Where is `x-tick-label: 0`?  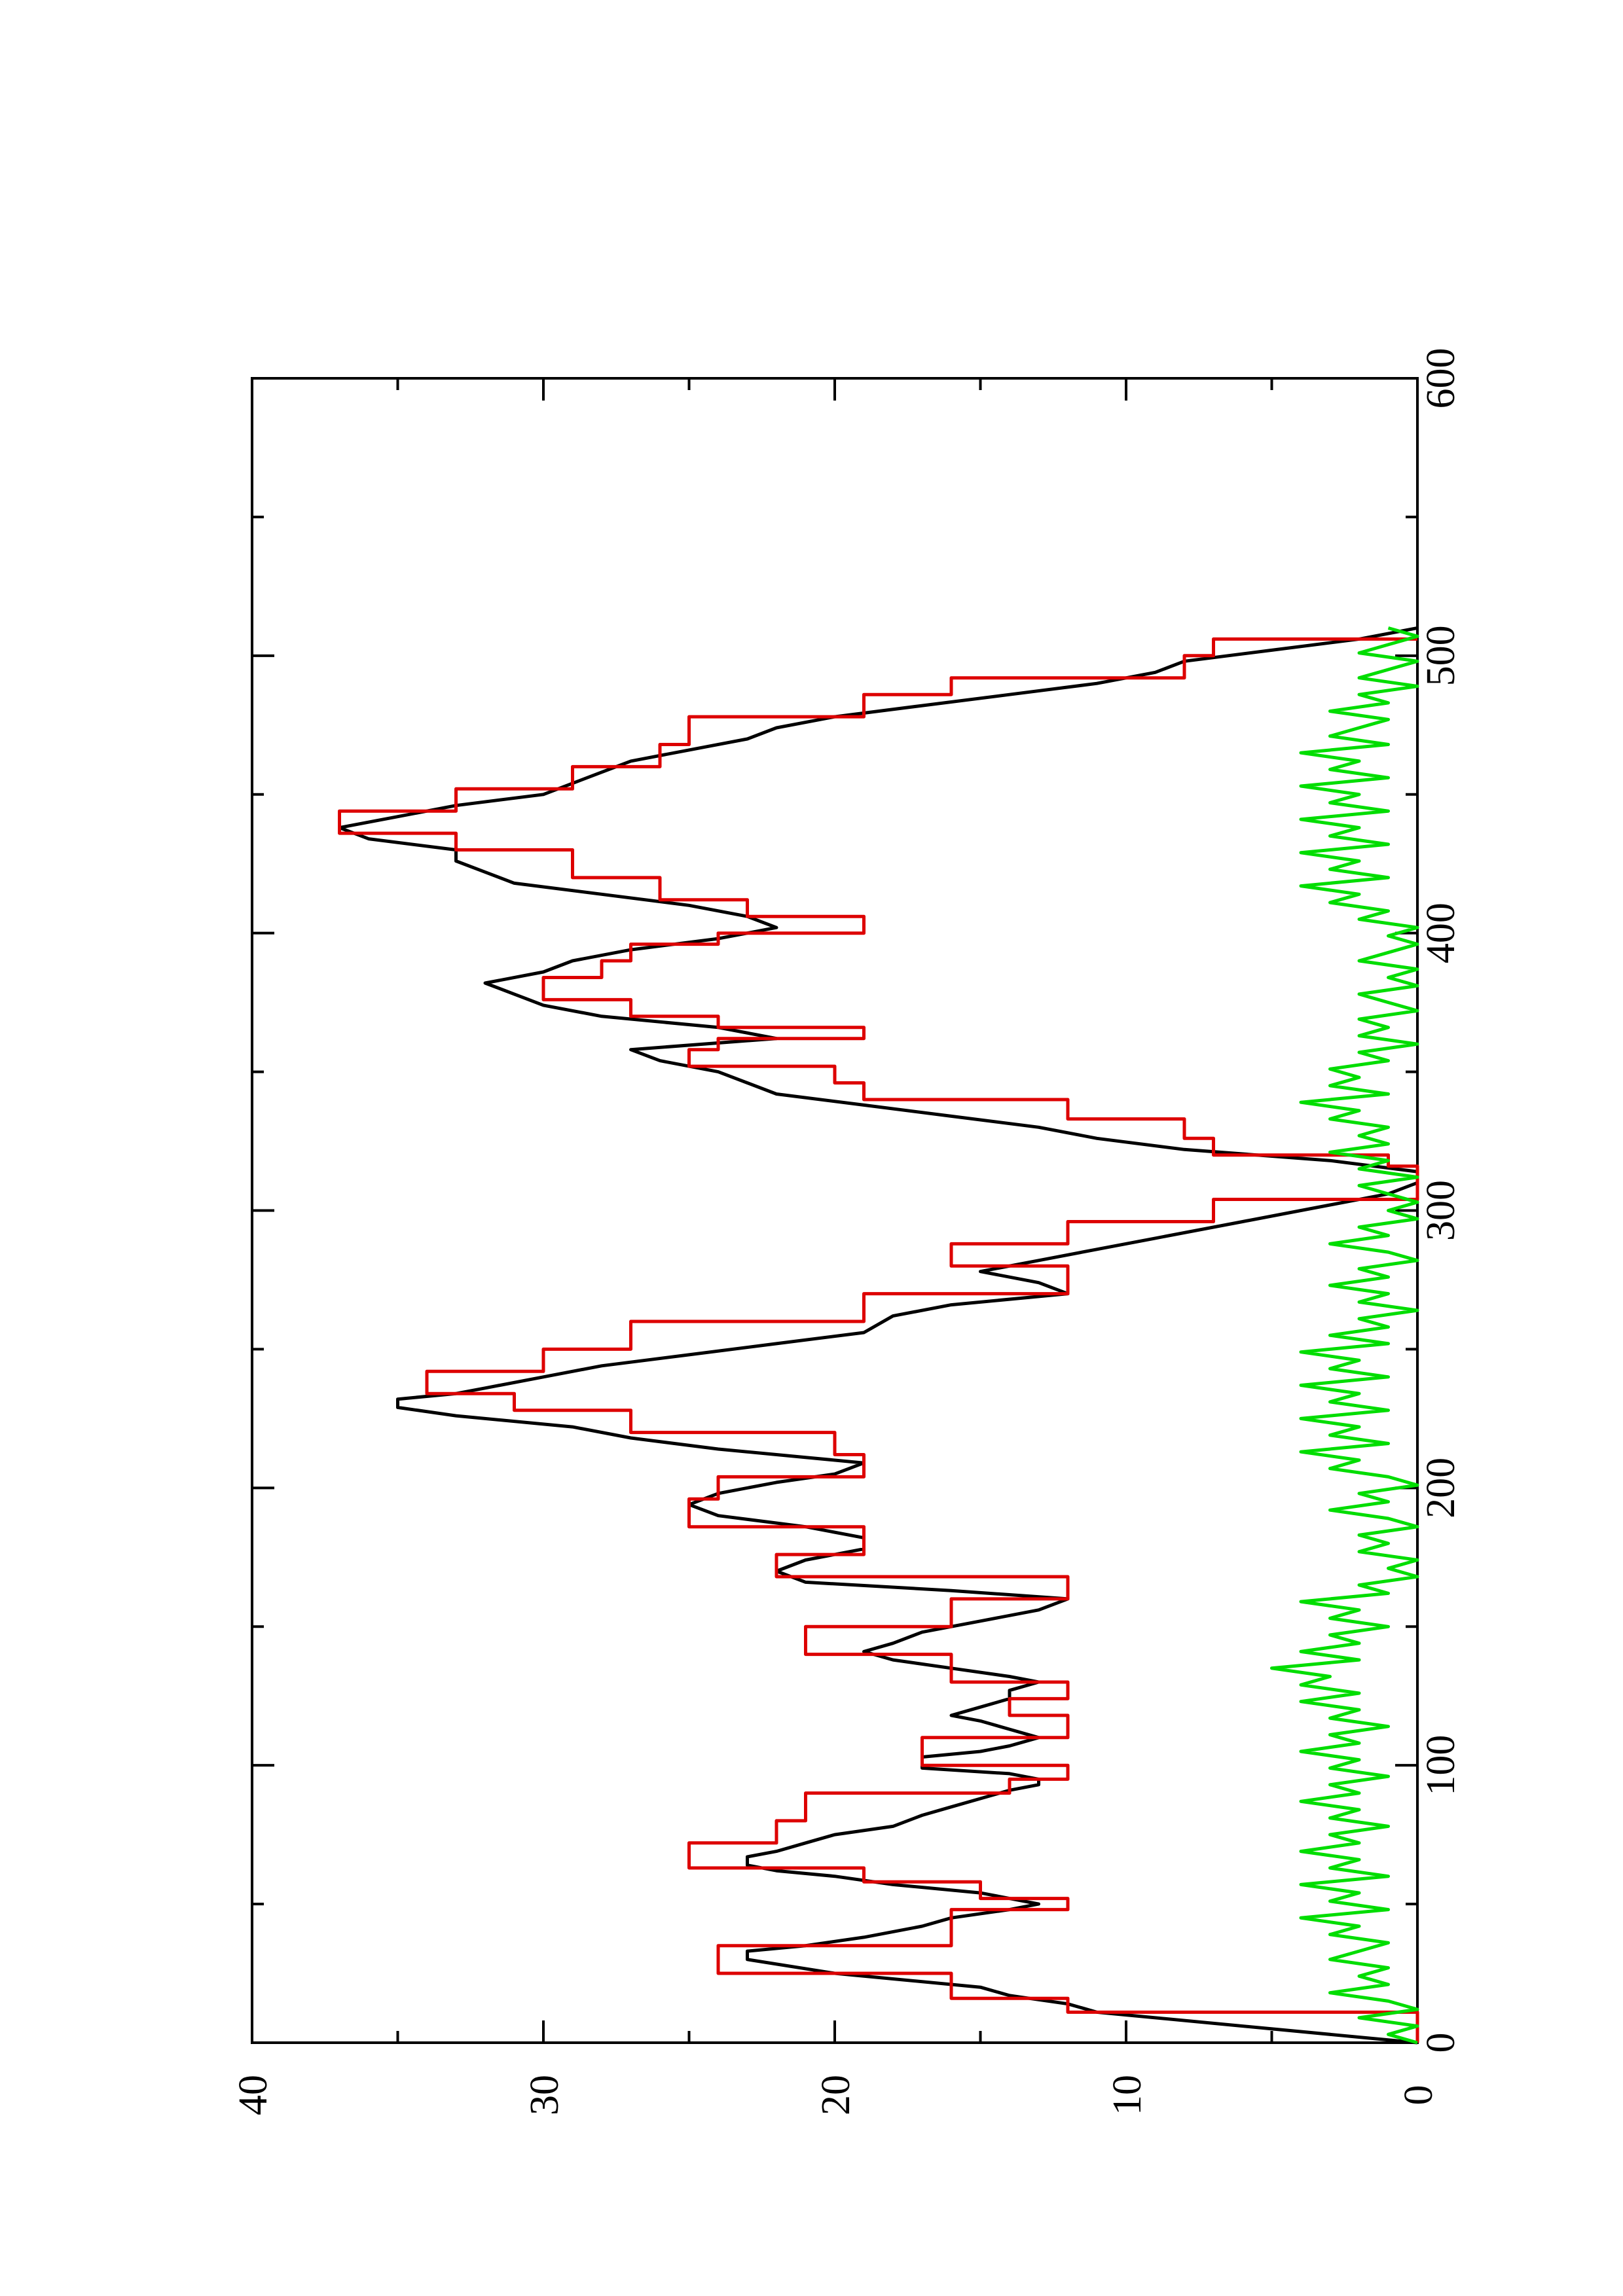
x-tick-label: 0 is located at coordinates (1441, 2043).